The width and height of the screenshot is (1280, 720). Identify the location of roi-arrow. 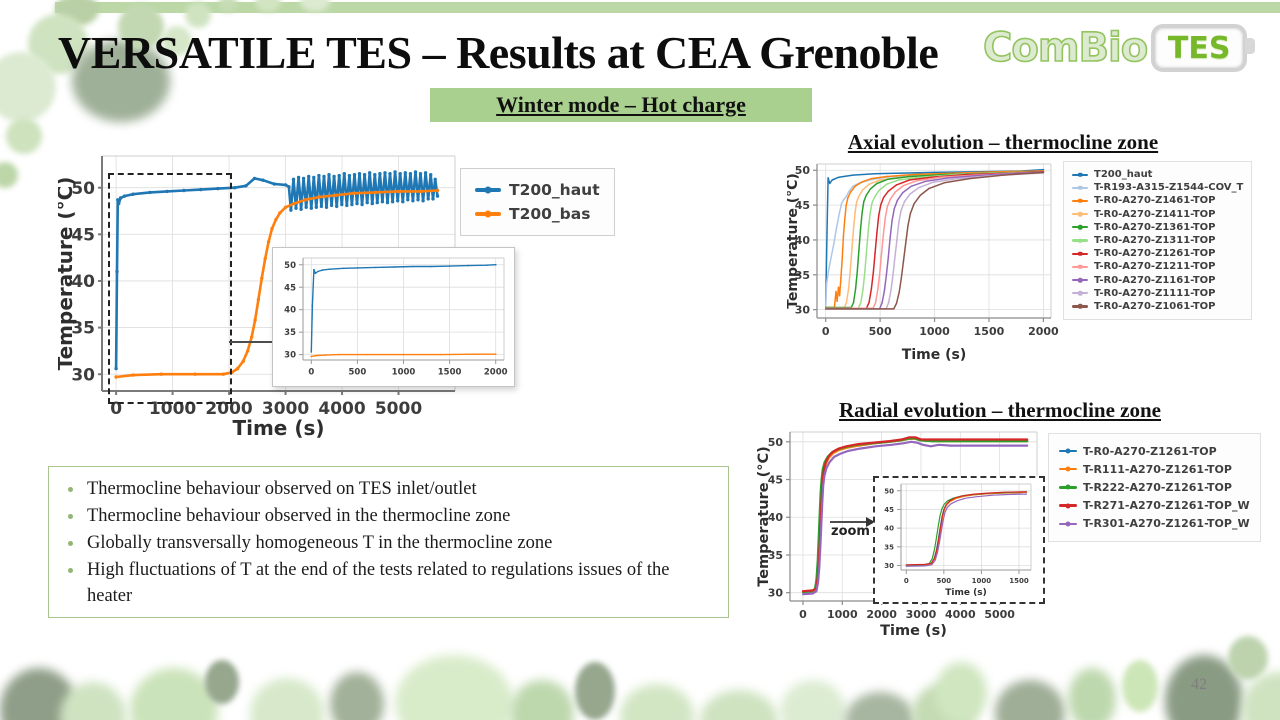
(252, 342).